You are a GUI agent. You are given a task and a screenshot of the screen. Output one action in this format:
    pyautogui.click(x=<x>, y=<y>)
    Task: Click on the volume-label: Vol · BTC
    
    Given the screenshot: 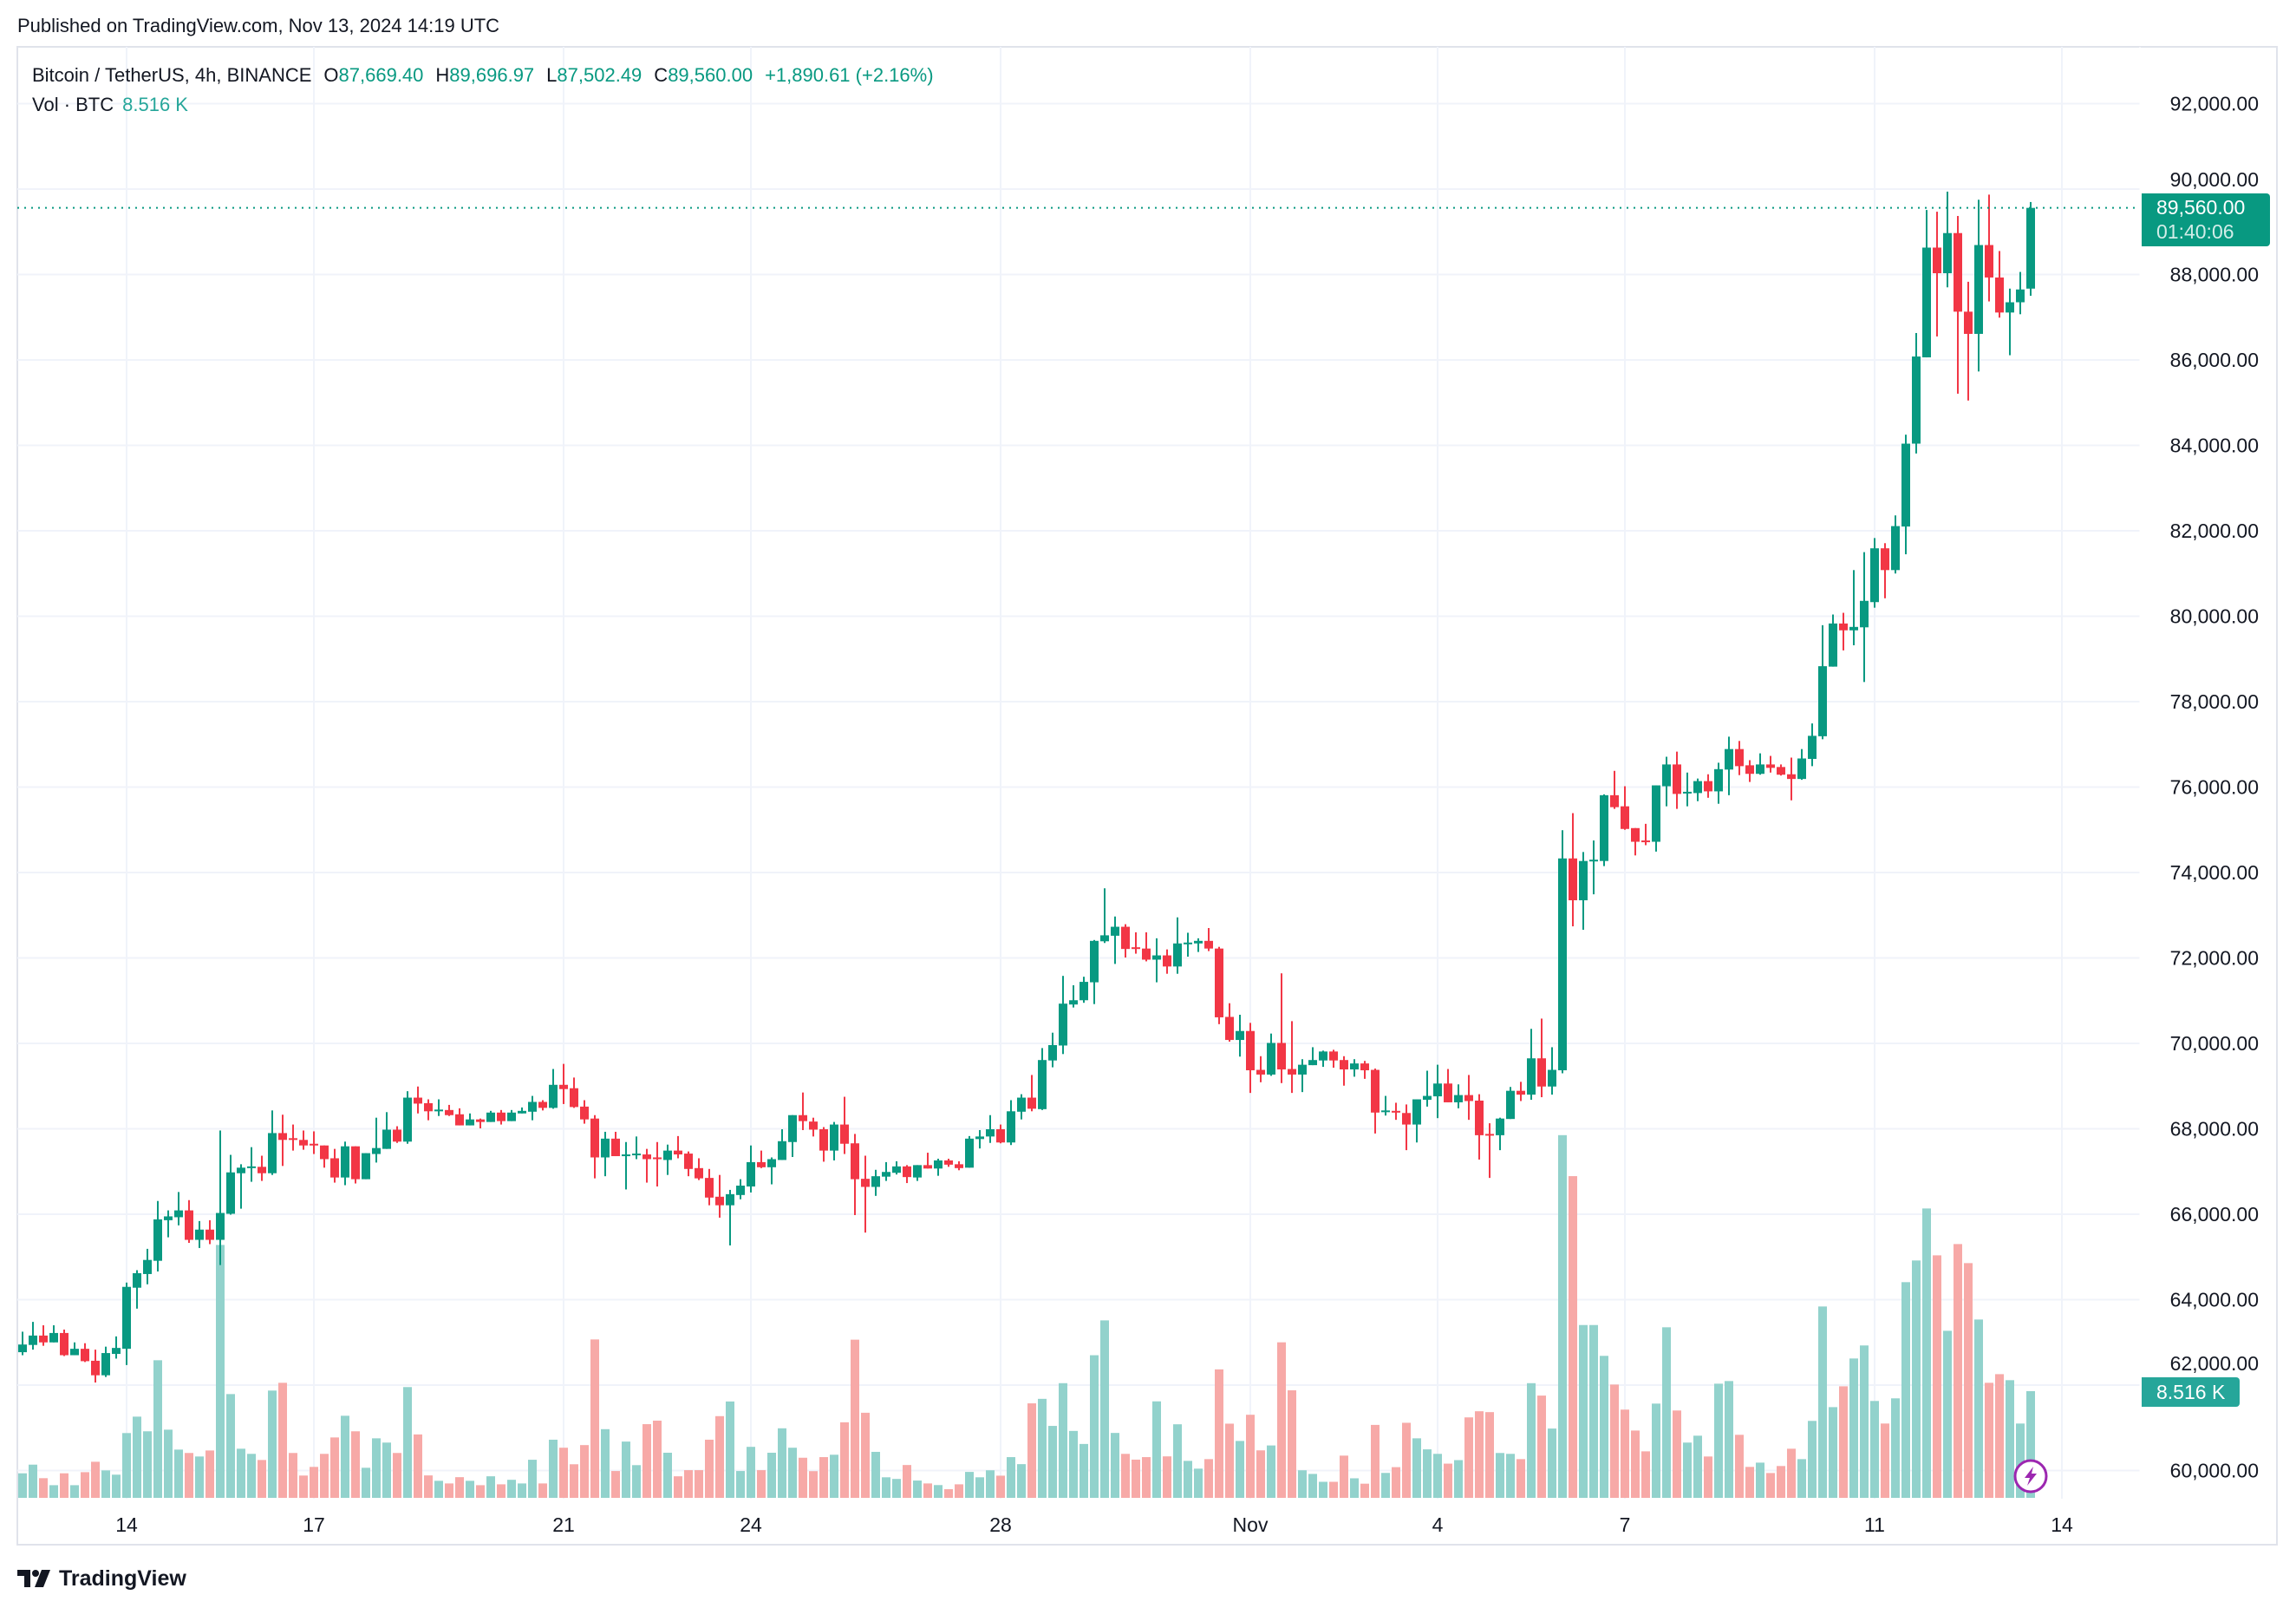 What is the action you would take?
    pyautogui.click(x=73, y=104)
    